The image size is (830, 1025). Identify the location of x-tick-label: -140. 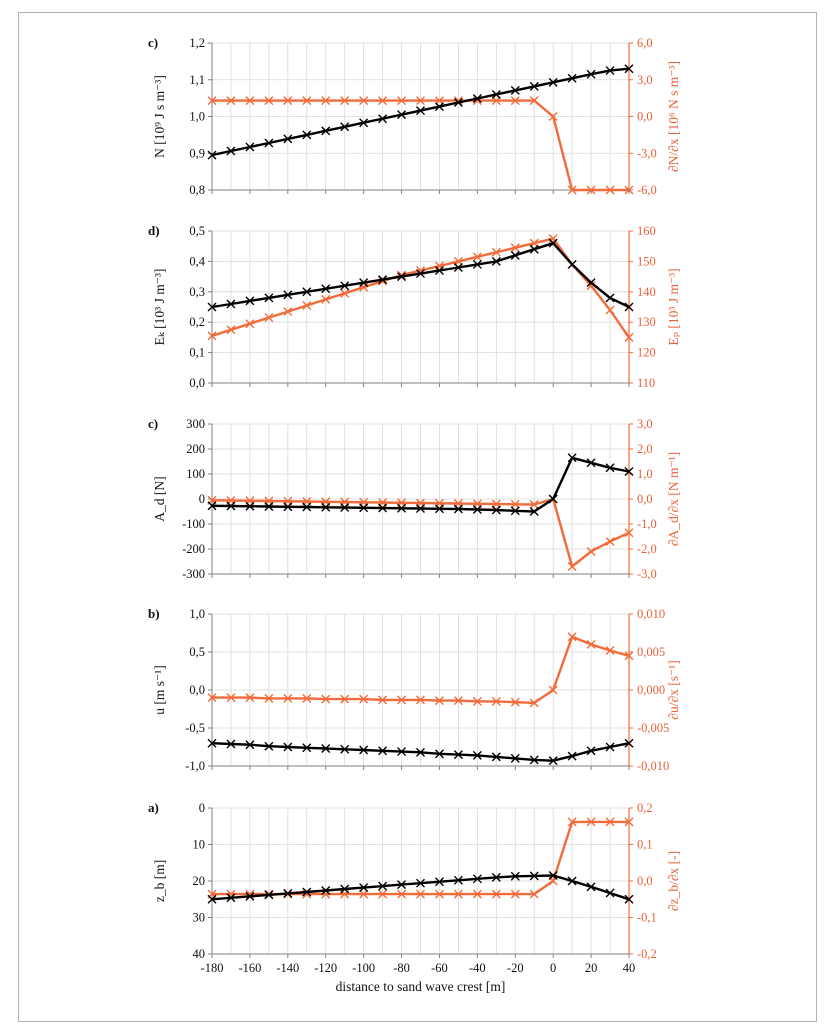
(287, 968).